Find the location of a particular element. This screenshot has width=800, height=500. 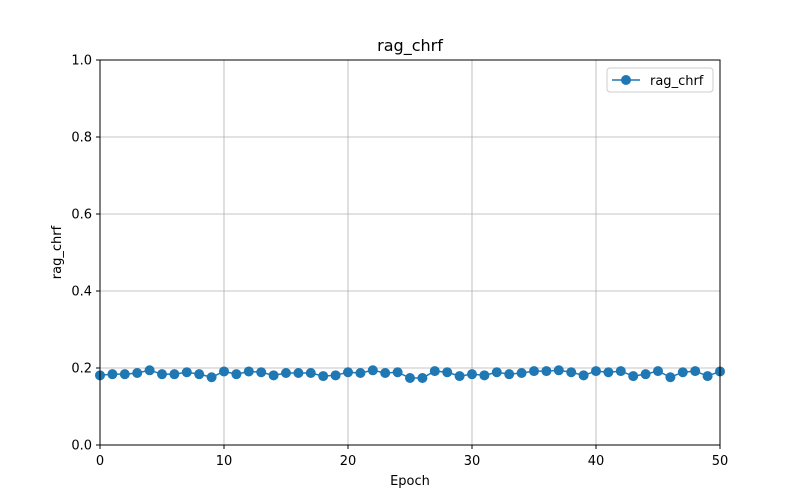

y-axis-label: rag_chrf is located at coordinates (57, 252).